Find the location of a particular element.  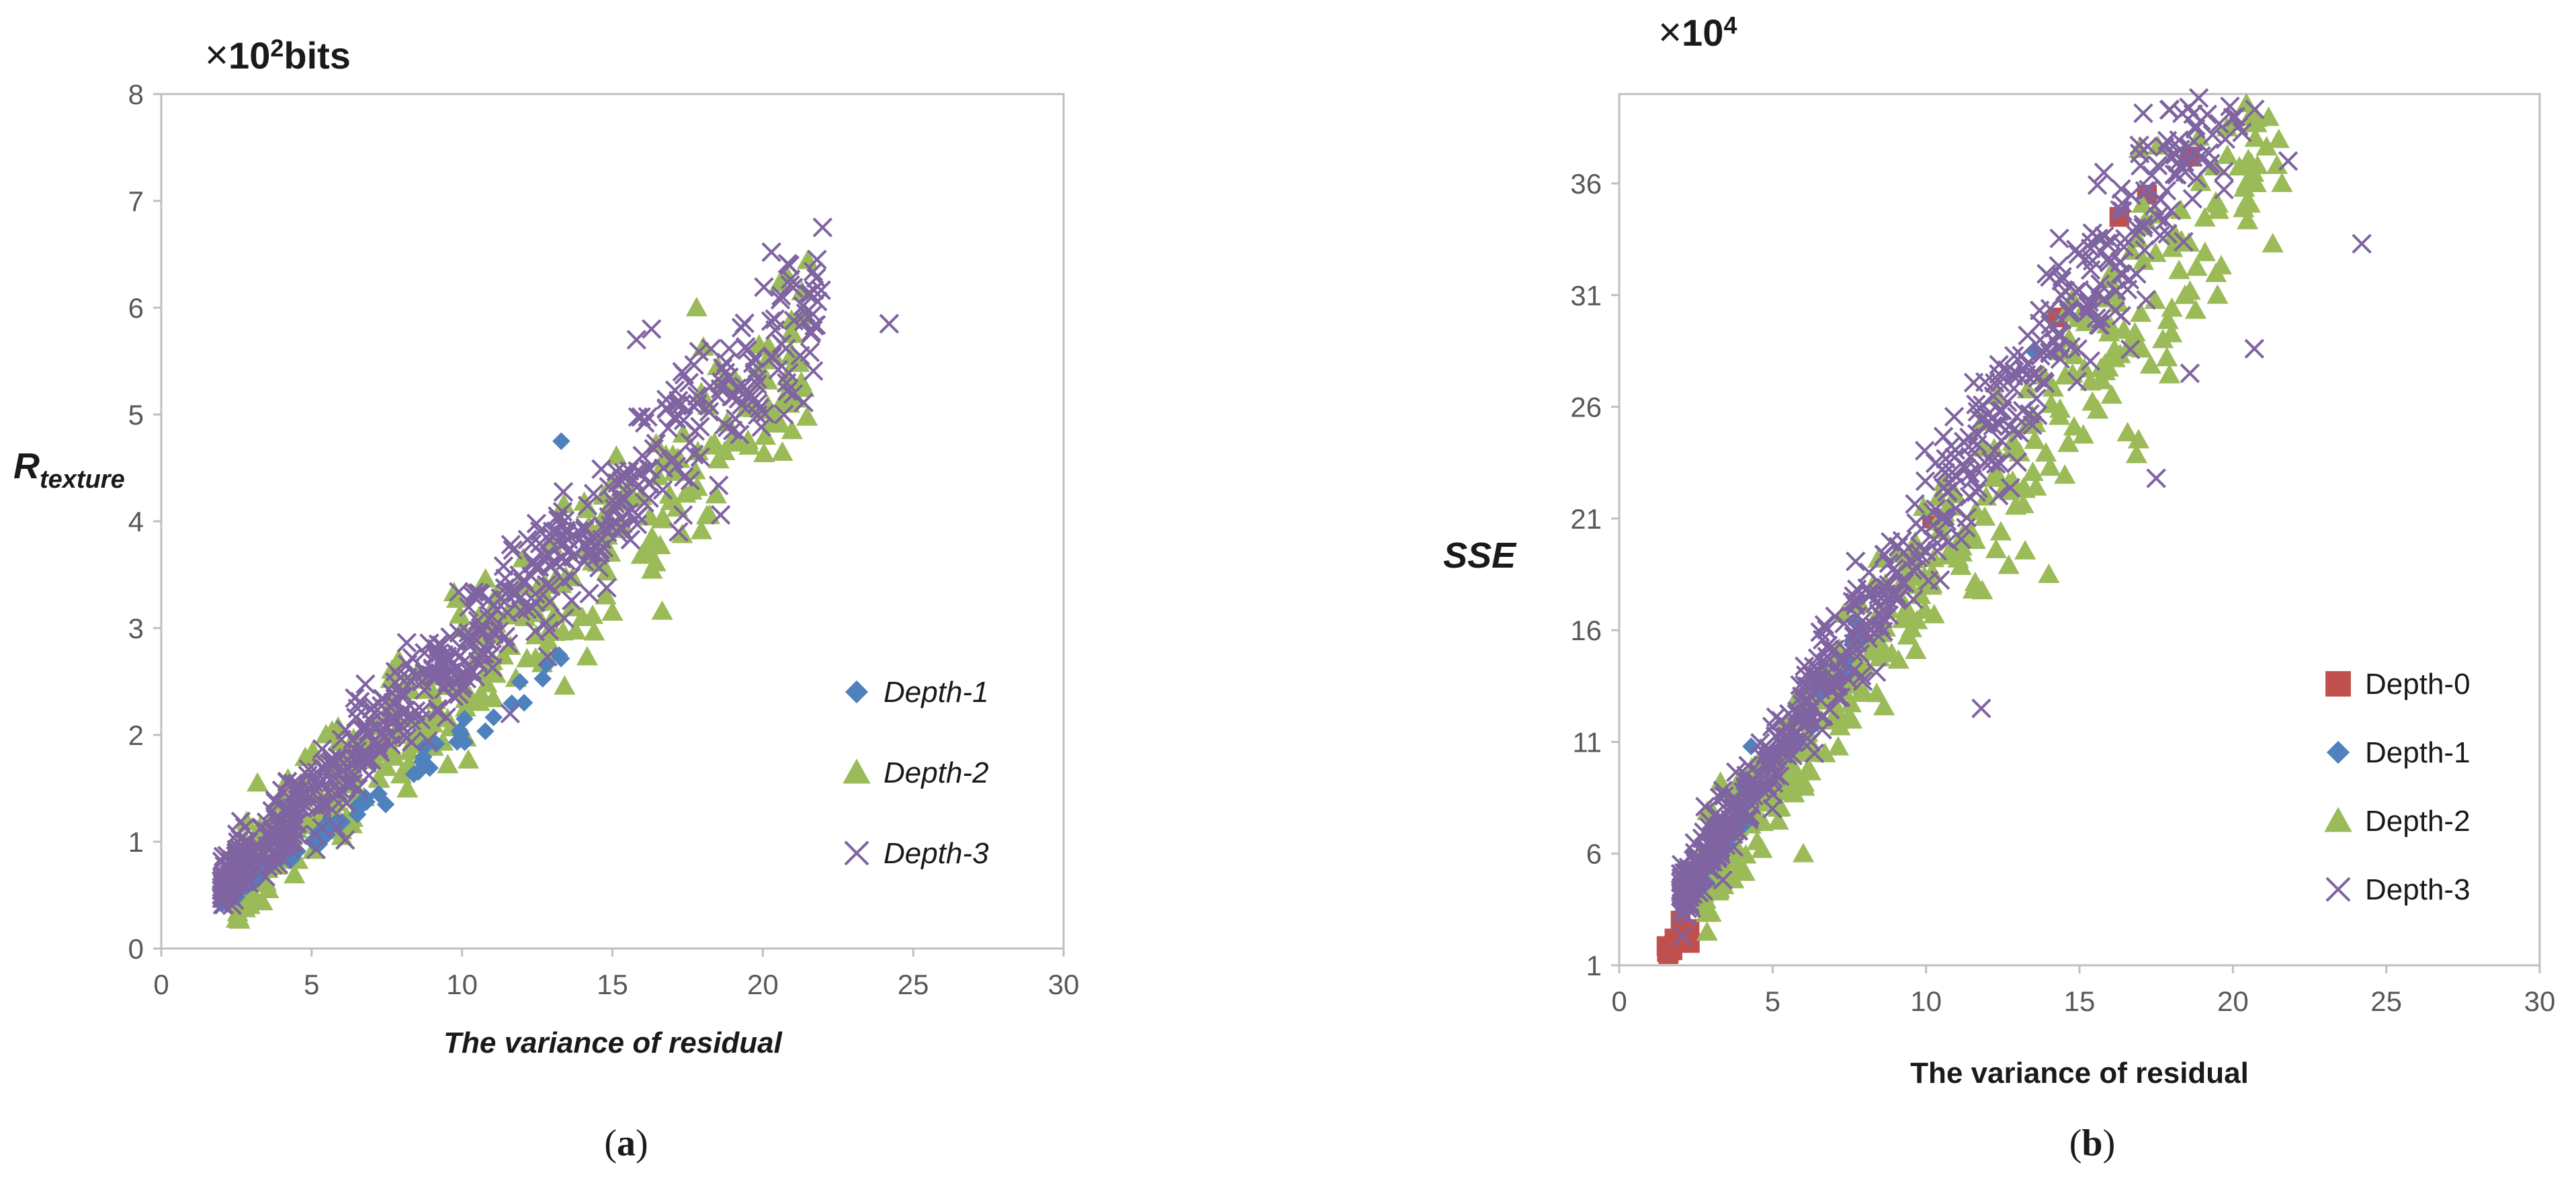

legend-item-depth-1: Depth-1 is located at coordinates (2398, 752).